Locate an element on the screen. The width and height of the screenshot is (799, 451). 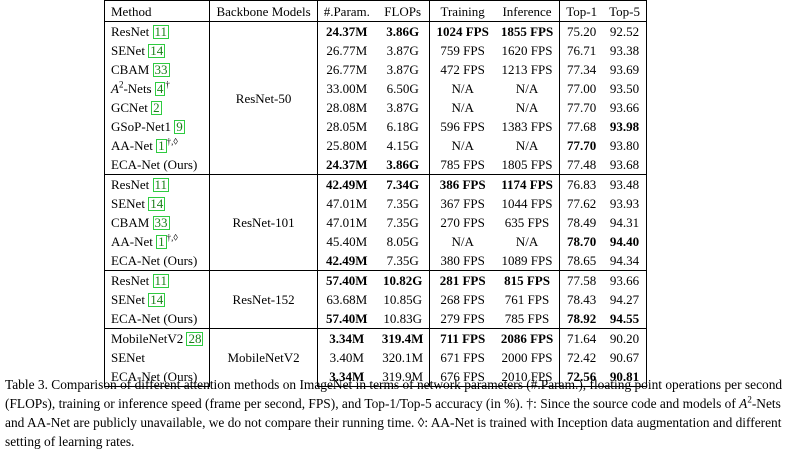
inference-cell: 1044 FPS is located at coordinates (527, 203).